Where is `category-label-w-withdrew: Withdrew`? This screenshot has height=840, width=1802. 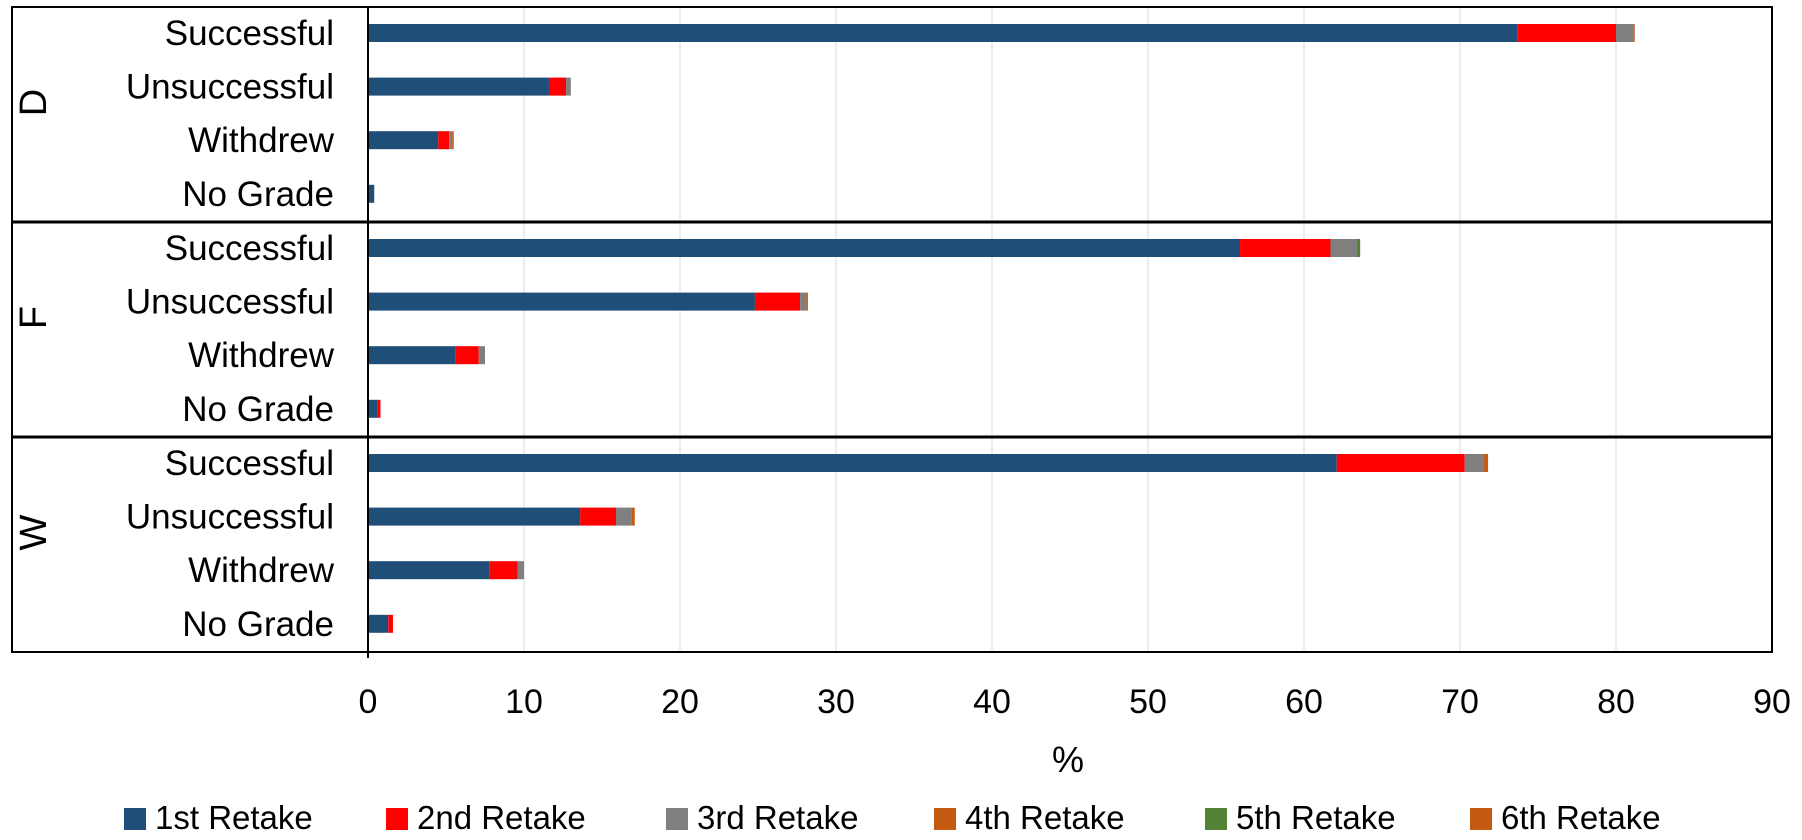 category-label-w-withdrew: Withdrew is located at coordinates (261, 570).